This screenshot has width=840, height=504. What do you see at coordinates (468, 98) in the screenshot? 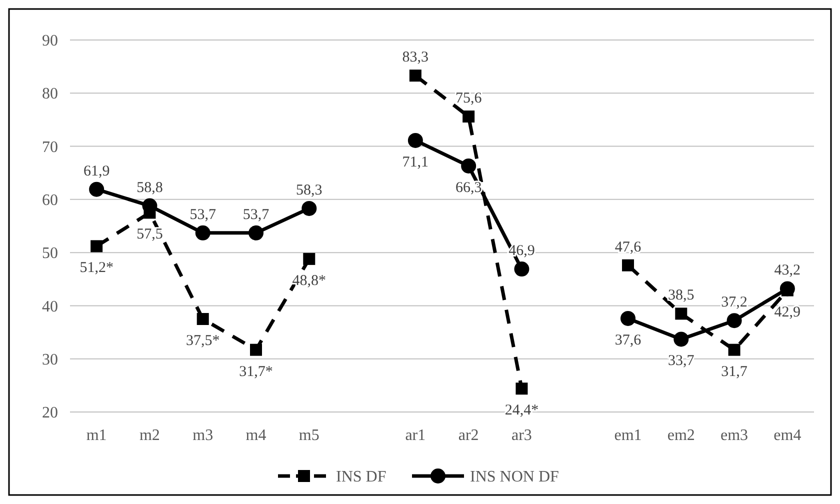
I see `data-label: 75,6` at bounding box center [468, 98].